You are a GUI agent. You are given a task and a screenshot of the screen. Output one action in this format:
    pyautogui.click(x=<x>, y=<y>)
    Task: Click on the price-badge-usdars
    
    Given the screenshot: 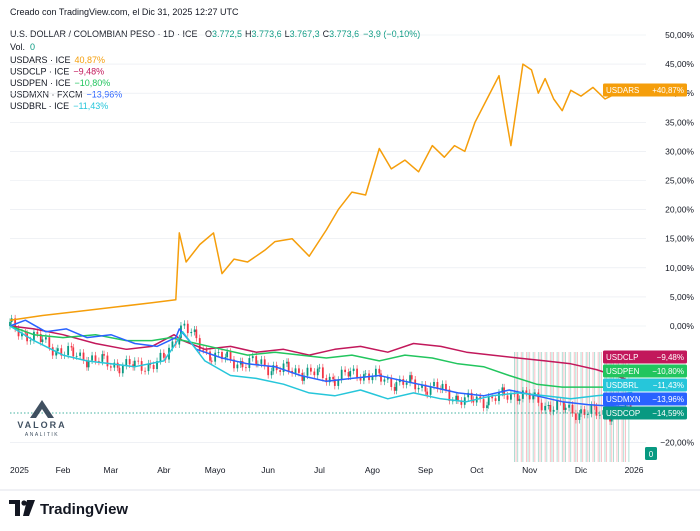 What is the action you would take?
    pyautogui.click(x=645, y=90)
    